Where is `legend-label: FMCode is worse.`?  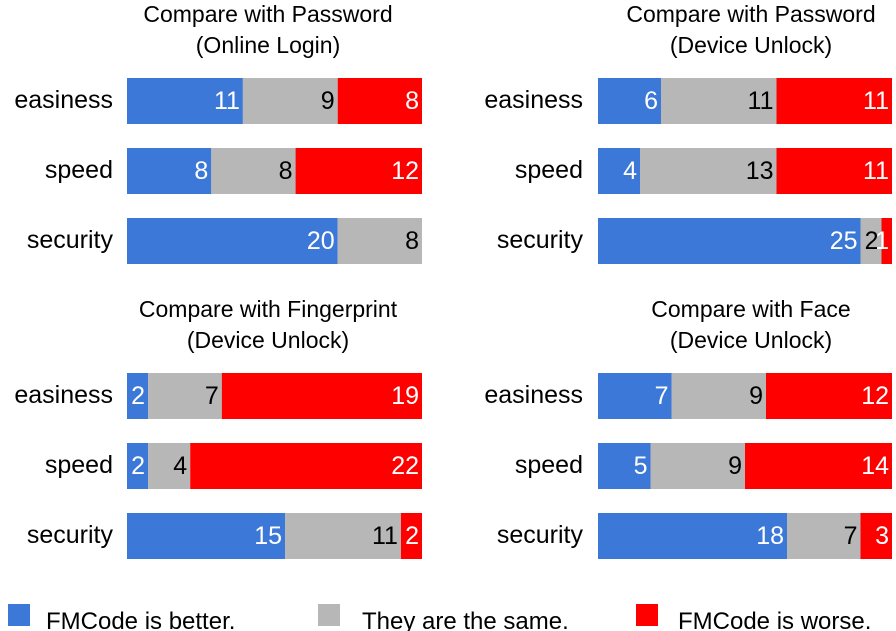
legend-label: FMCode is worse. is located at coordinates (774, 619).